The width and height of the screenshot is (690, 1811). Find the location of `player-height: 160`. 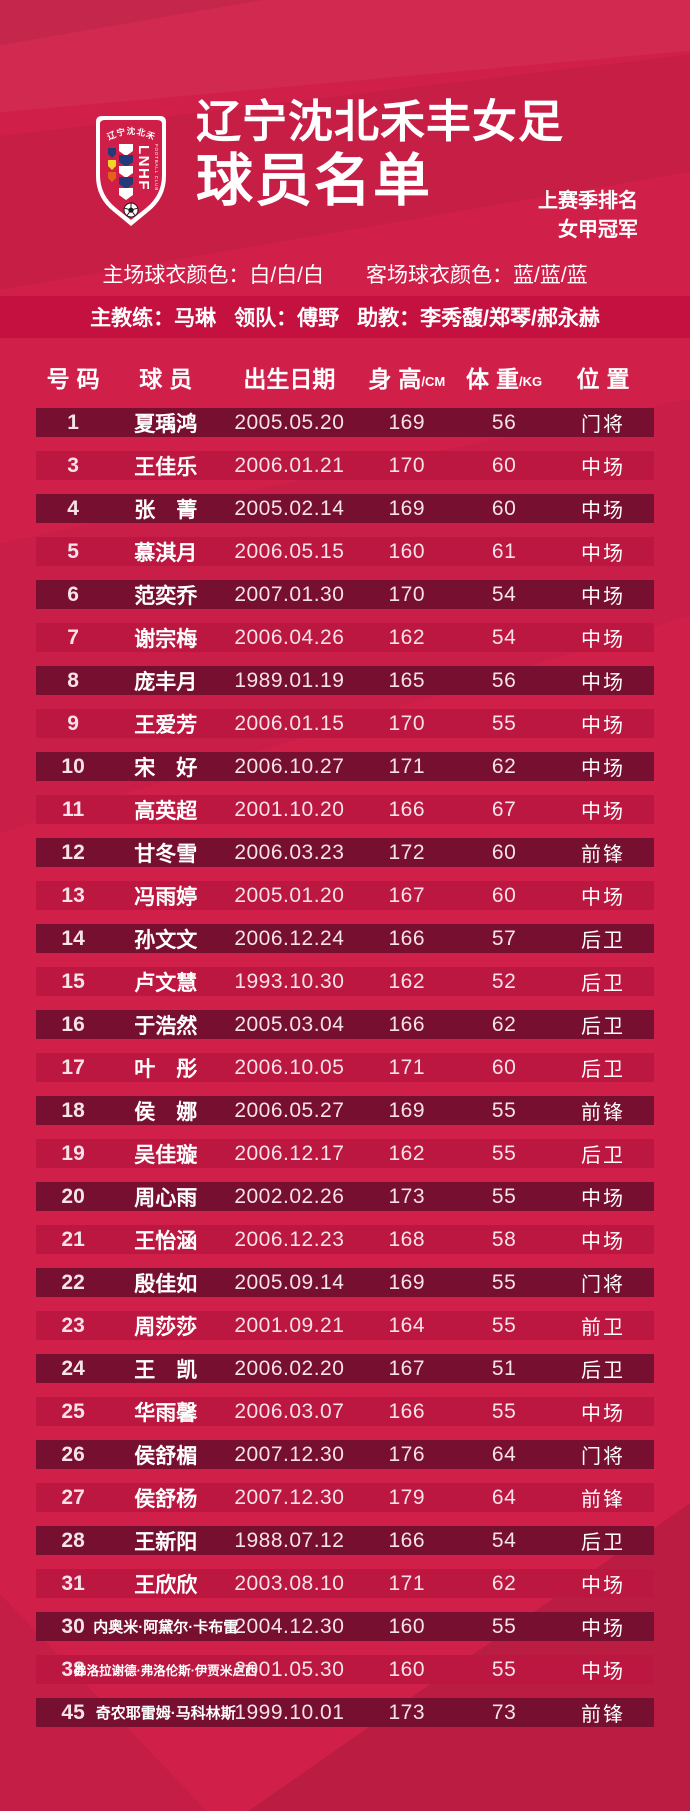

player-height: 160 is located at coordinates (407, 1669).